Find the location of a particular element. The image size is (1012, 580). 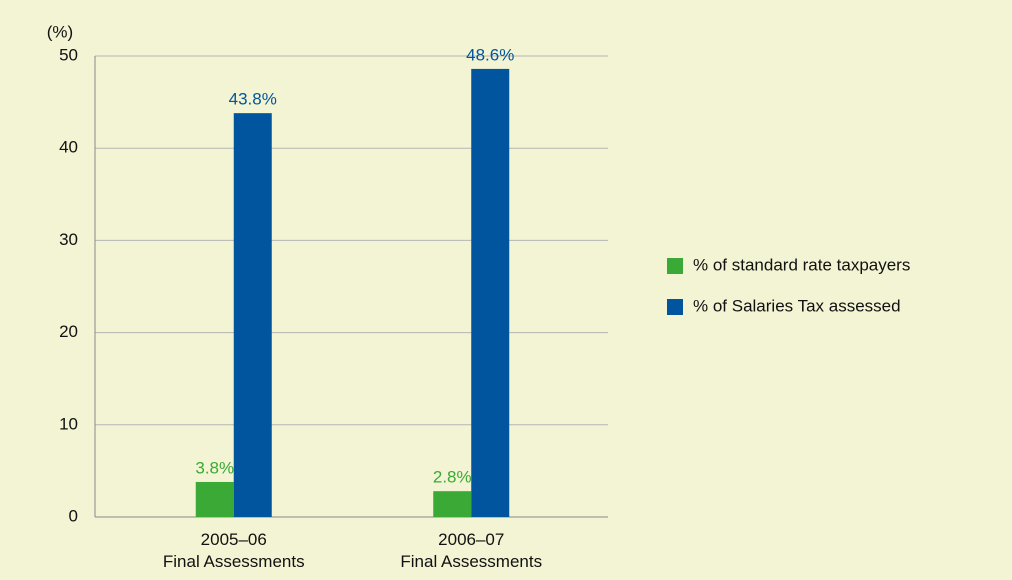

value-label: 2.8% is located at coordinates (452, 477).